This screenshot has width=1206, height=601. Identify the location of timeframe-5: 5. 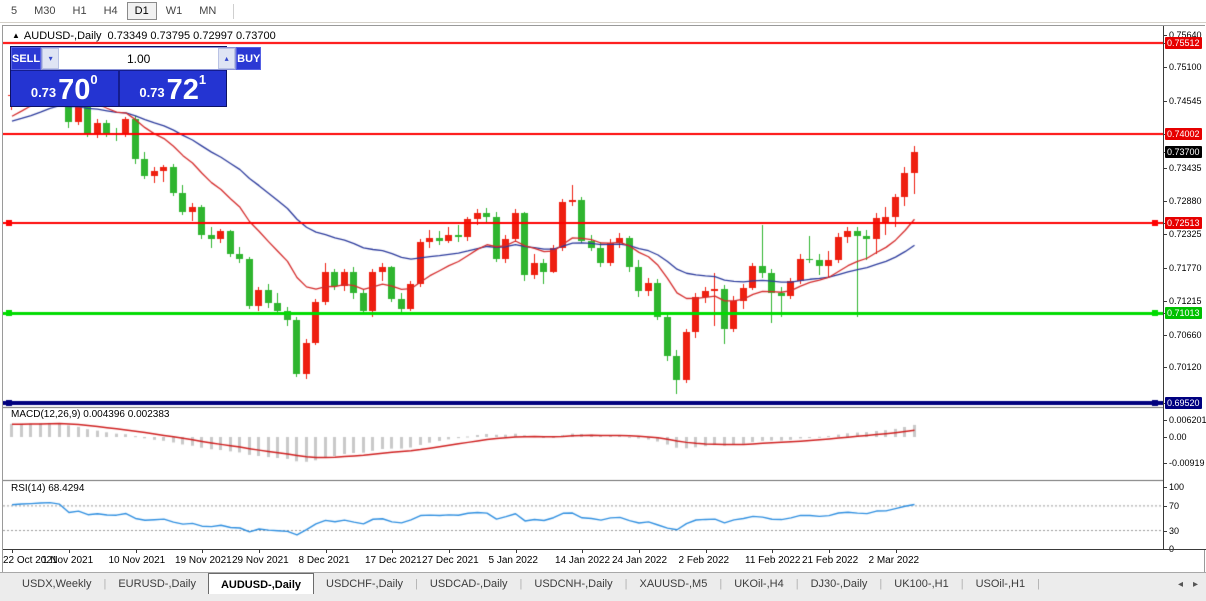
(14, 11).